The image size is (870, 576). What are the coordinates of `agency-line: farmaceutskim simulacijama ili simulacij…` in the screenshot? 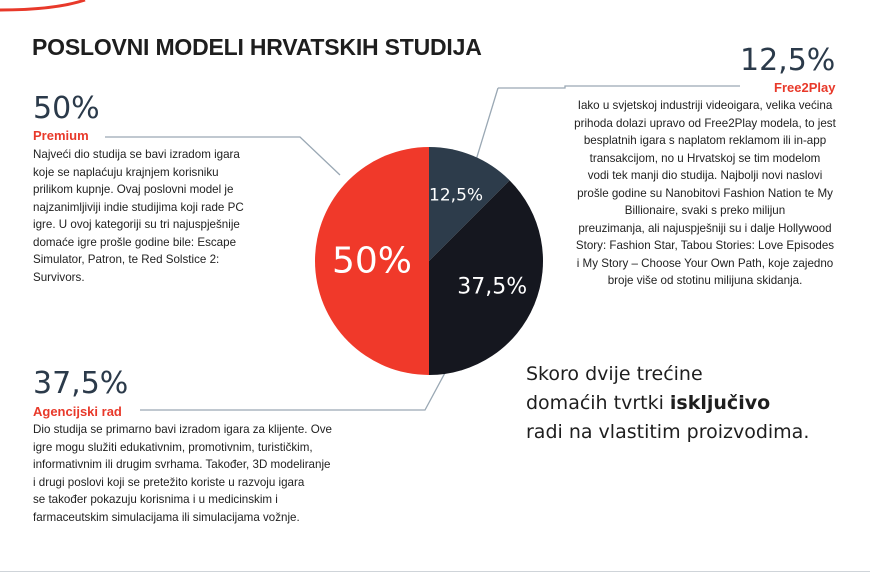 It's located at (166, 517).